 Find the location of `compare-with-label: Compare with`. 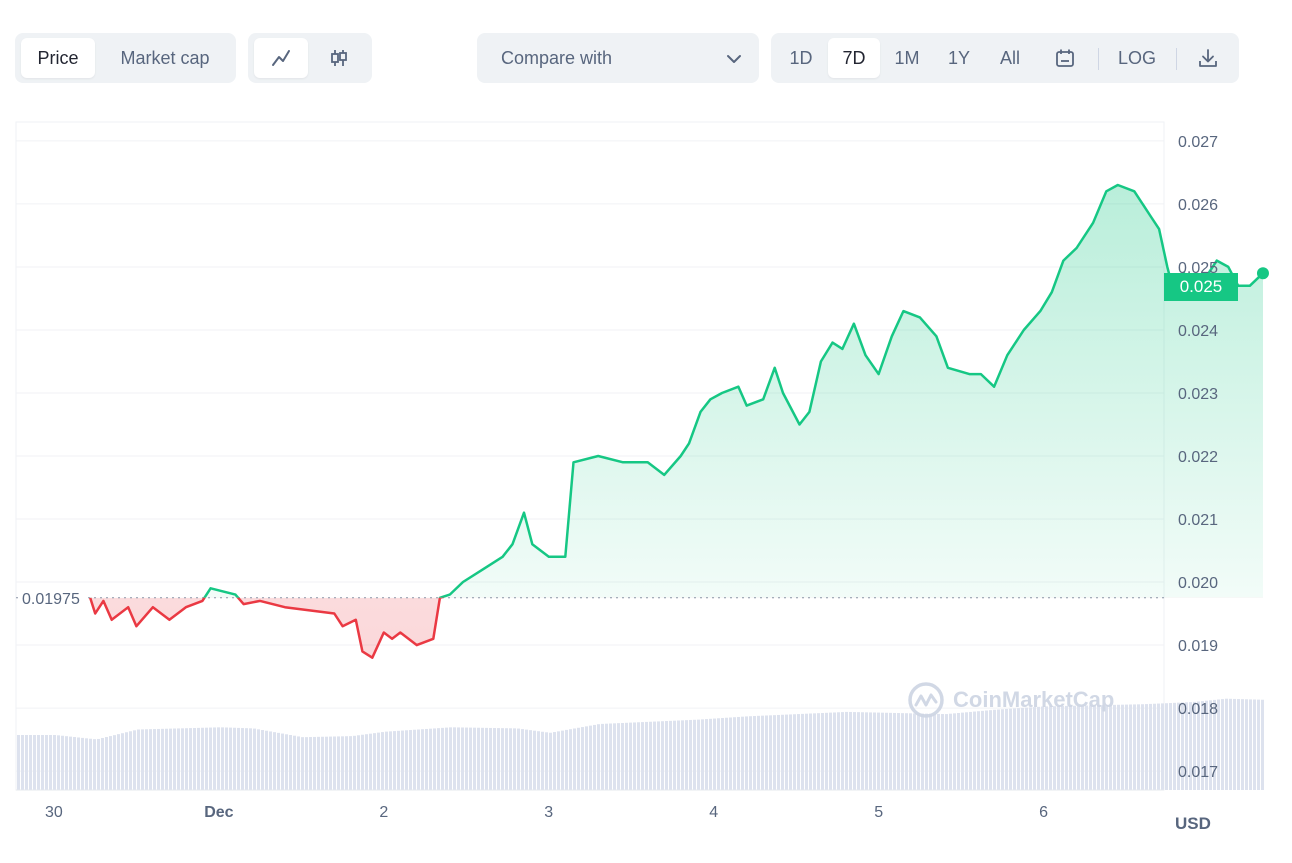

compare-with-label: Compare with is located at coordinates (557, 58).